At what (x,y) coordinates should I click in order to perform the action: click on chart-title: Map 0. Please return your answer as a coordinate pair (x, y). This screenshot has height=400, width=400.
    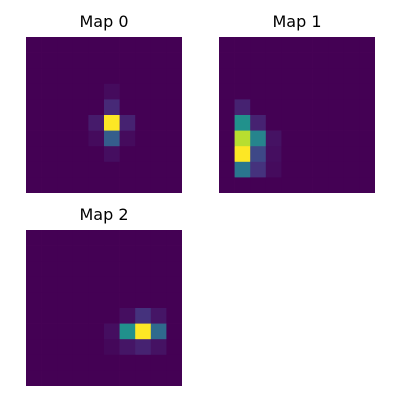
    Looking at the image, I should click on (104, 21).